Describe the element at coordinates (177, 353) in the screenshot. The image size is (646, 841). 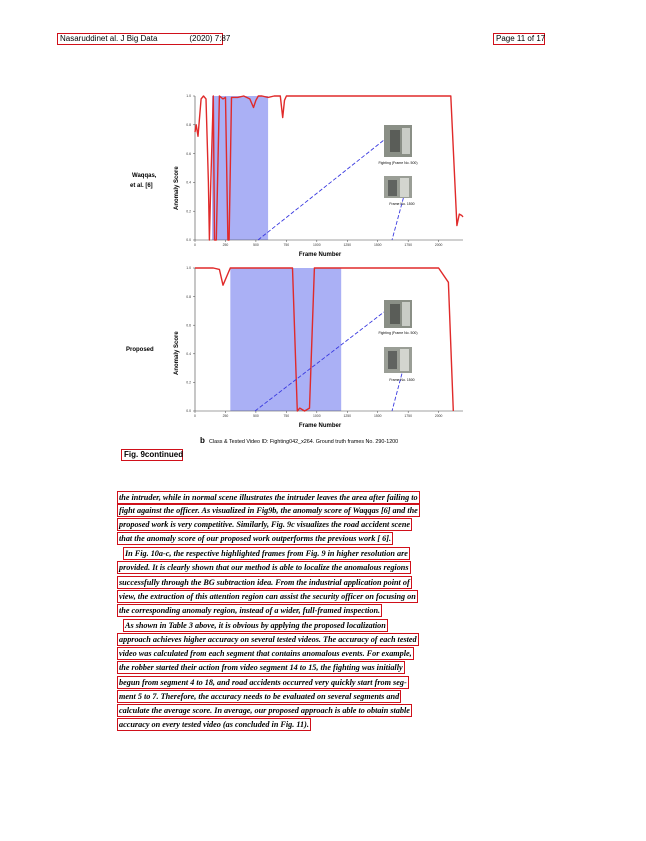
I see `y-axis-title-bottom: Anomaly Score` at that location.